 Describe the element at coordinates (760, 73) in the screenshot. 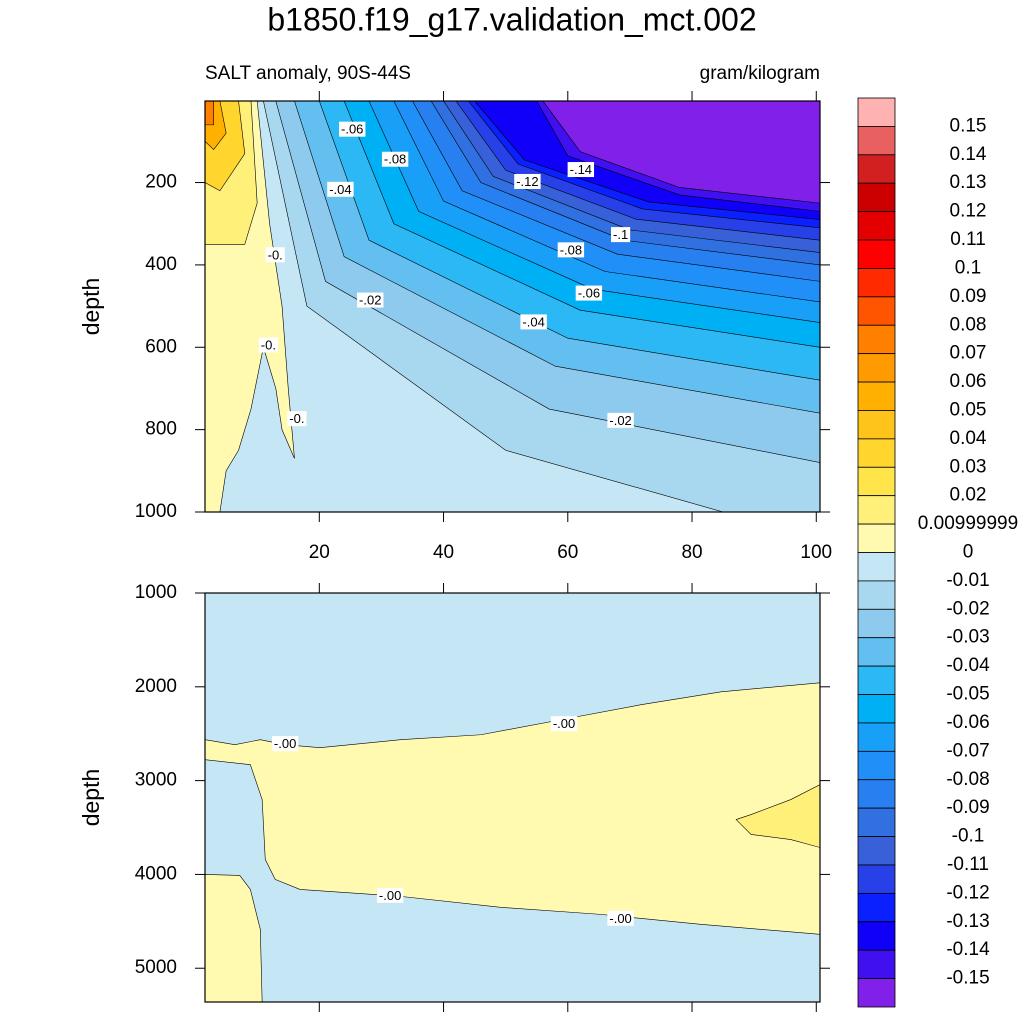

I see `subtitle-right: gram/kilogram` at that location.